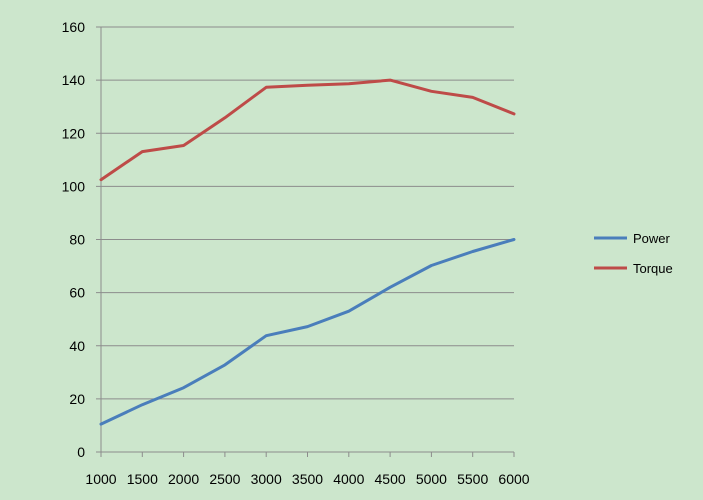 This screenshot has height=500, width=703. Describe the element at coordinates (632, 238) in the screenshot. I see `legend-item-power: Power` at that location.